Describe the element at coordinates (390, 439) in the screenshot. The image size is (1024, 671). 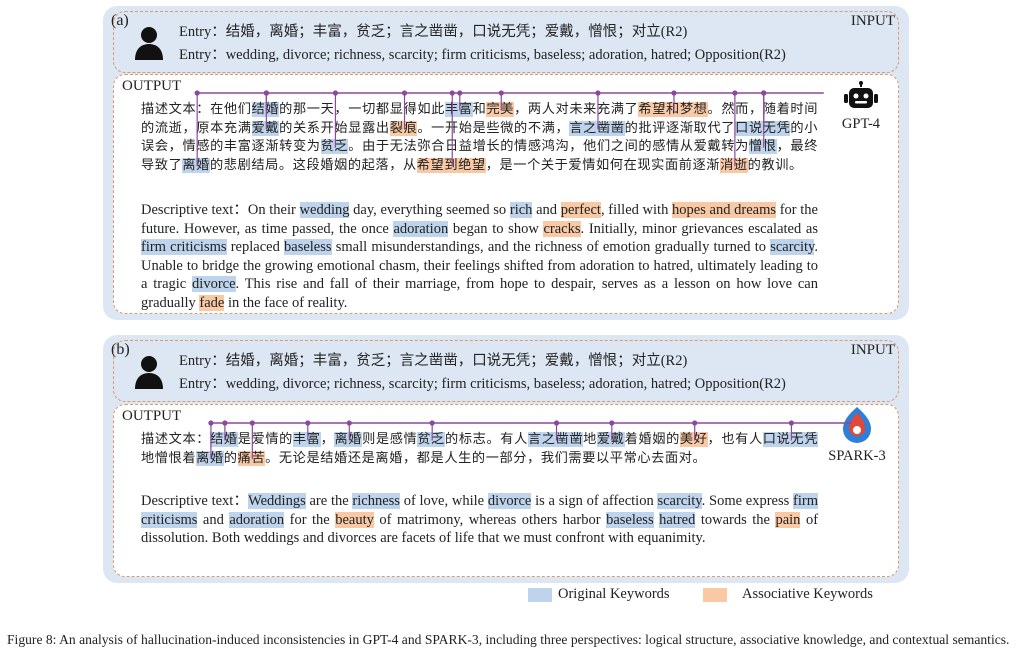
I see `text-segment: 则是感情` at that location.